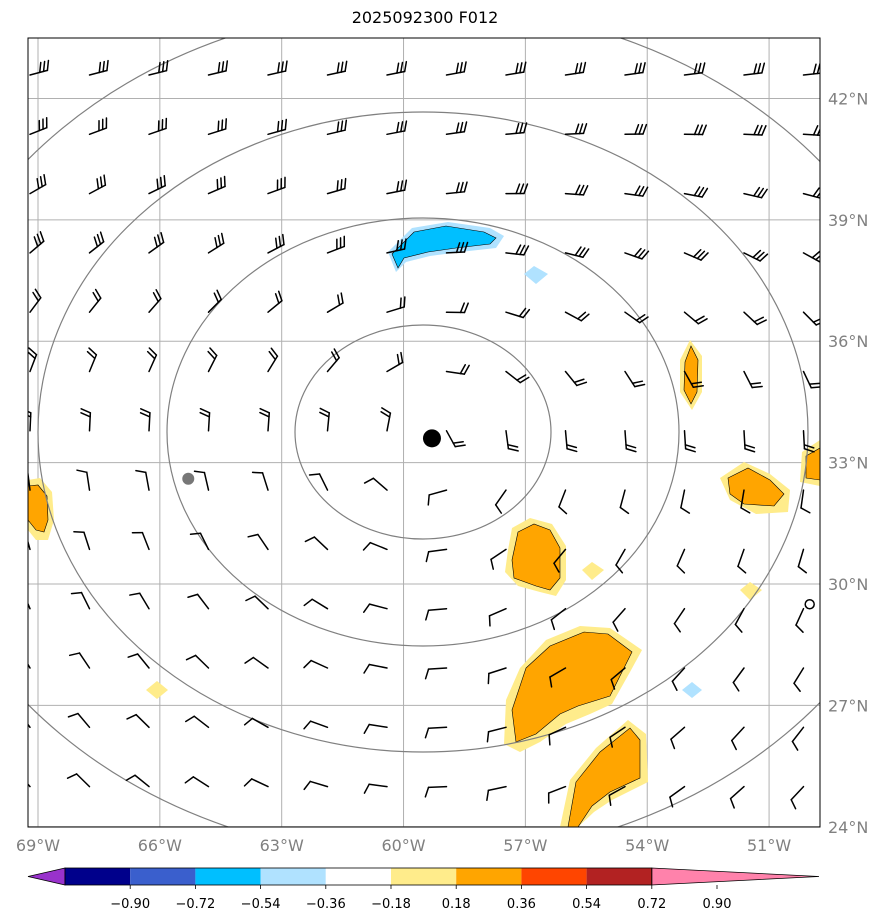 The width and height of the screenshot is (889, 924). I want to click on anomaly-region-south-core, so click(572, 687).